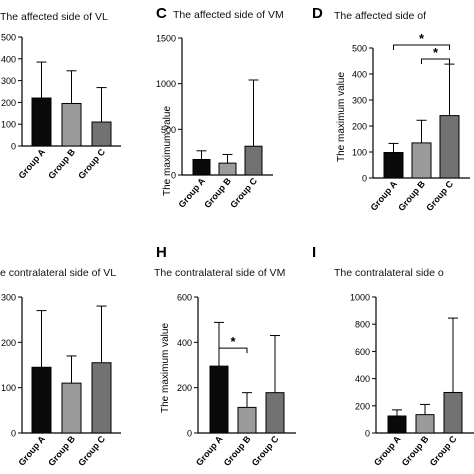 Image resolution: width=474 pixels, height=474 pixels. What do you see at coordinates (314, 252) in the screenshot?
I see `panel-letter: I` at bounding box center [314, 252].